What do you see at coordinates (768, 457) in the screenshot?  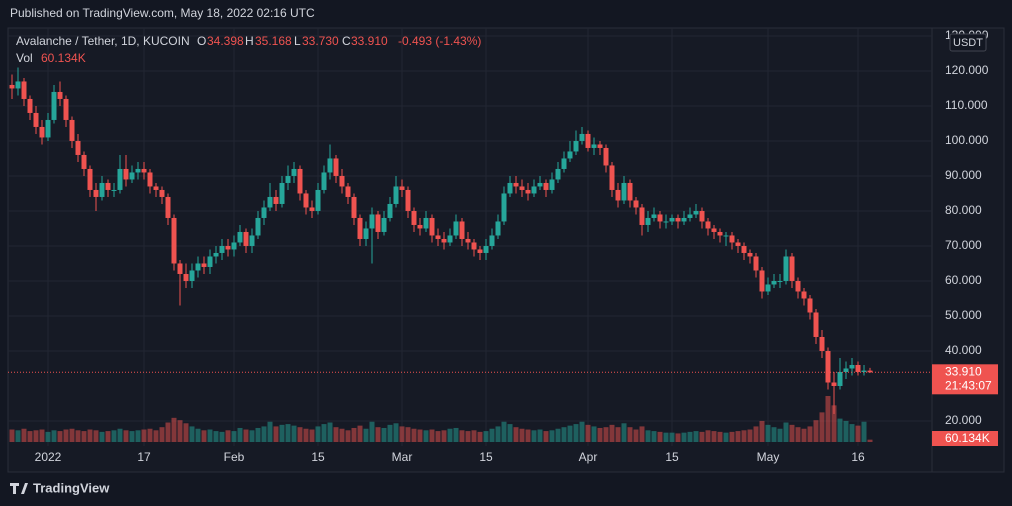 I see `x-tick-label: May` at bounding box center [768, 457].